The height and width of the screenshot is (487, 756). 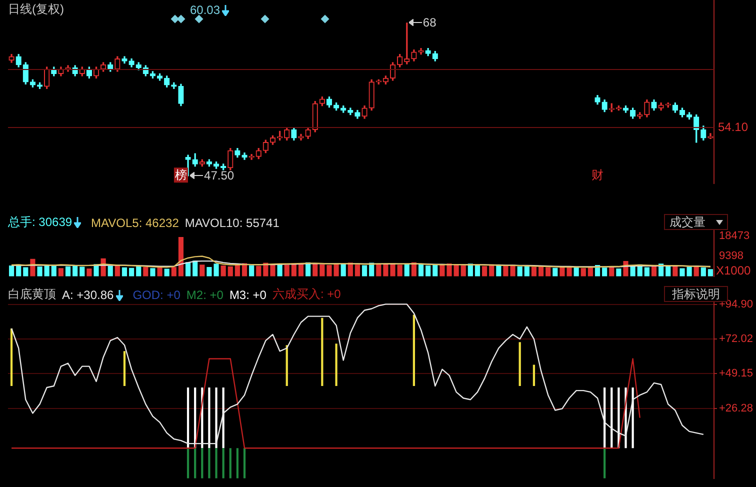 What do you see at coordinates (734, 271) in the screenshot?
I see `y-axis-title: X1000` at bounding box center [734, 271].